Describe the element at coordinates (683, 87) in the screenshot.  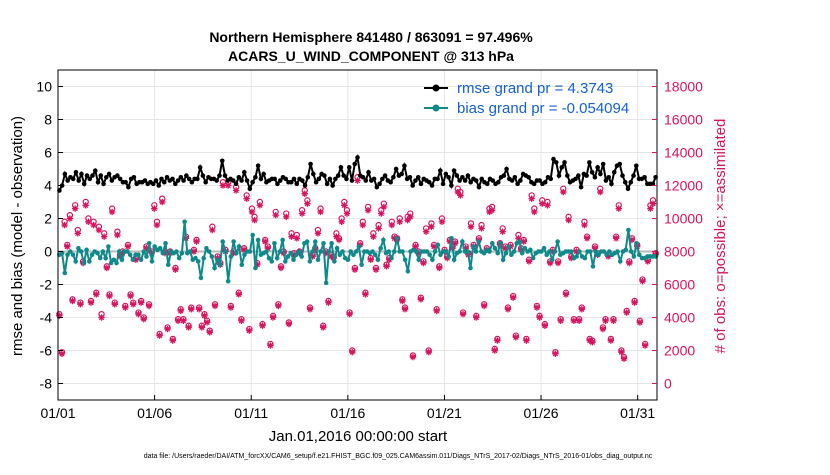
I see `y-tick-label-right: 18000` at that location.